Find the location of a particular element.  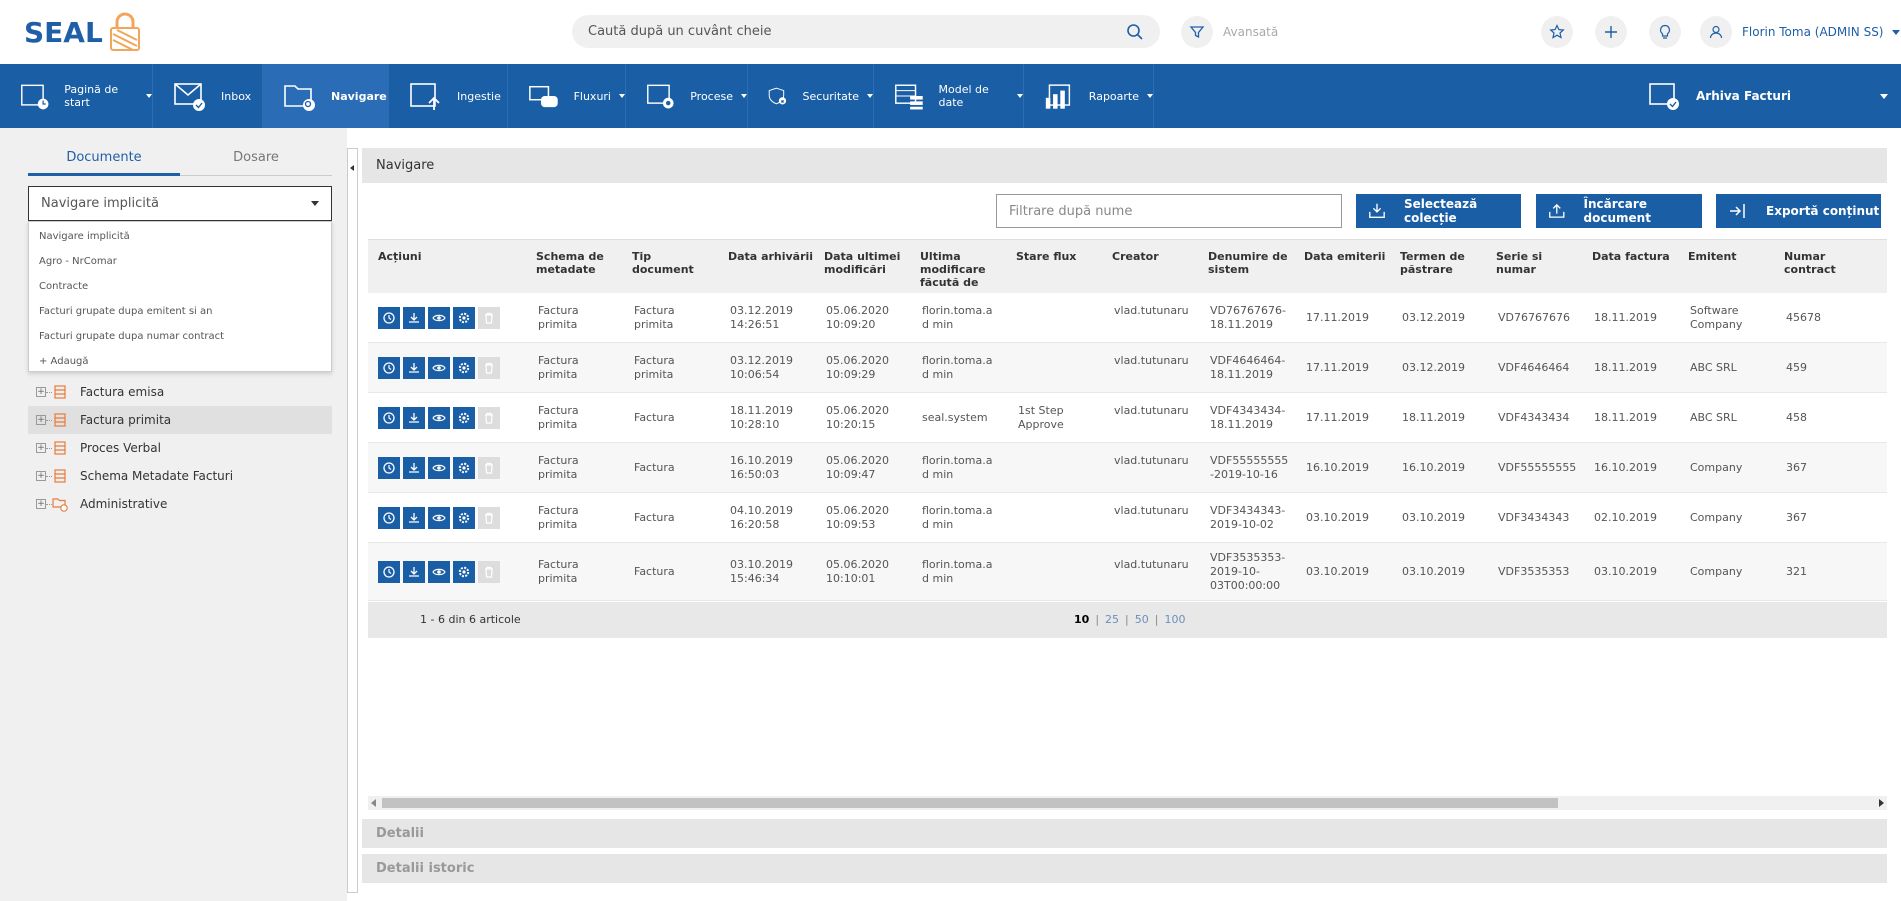

tree-item-factura-emisa: + Factura emisa is located at coordinates (180, 392).